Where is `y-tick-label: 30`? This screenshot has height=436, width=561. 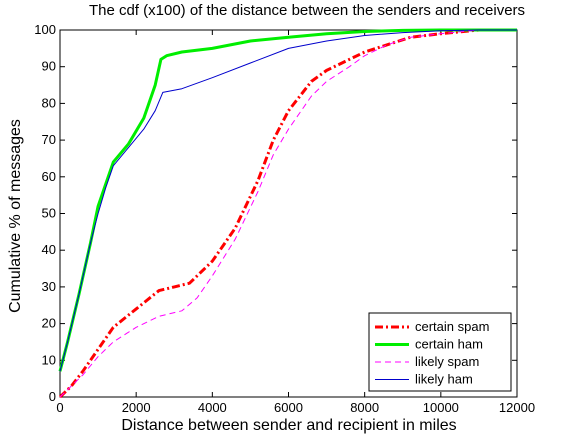 y-tick-label: 30 is located at coordinates (49, 286).